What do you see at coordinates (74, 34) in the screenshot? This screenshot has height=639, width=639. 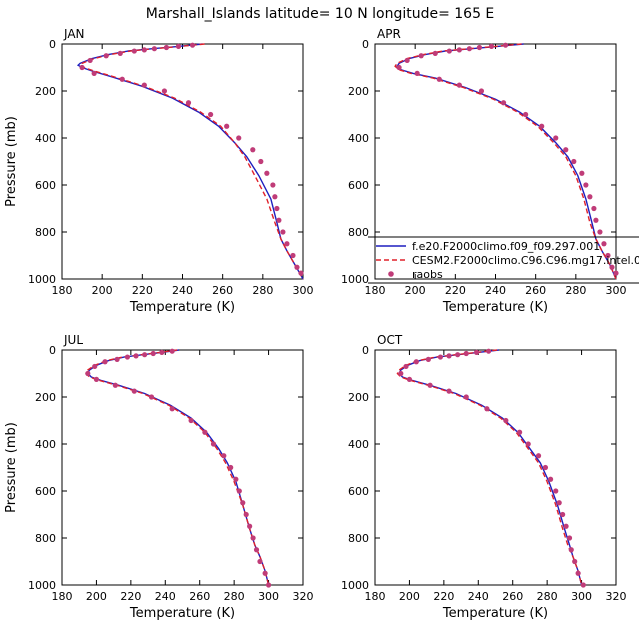 I see `panel-title: JAN` at bounding box center [74, 34].